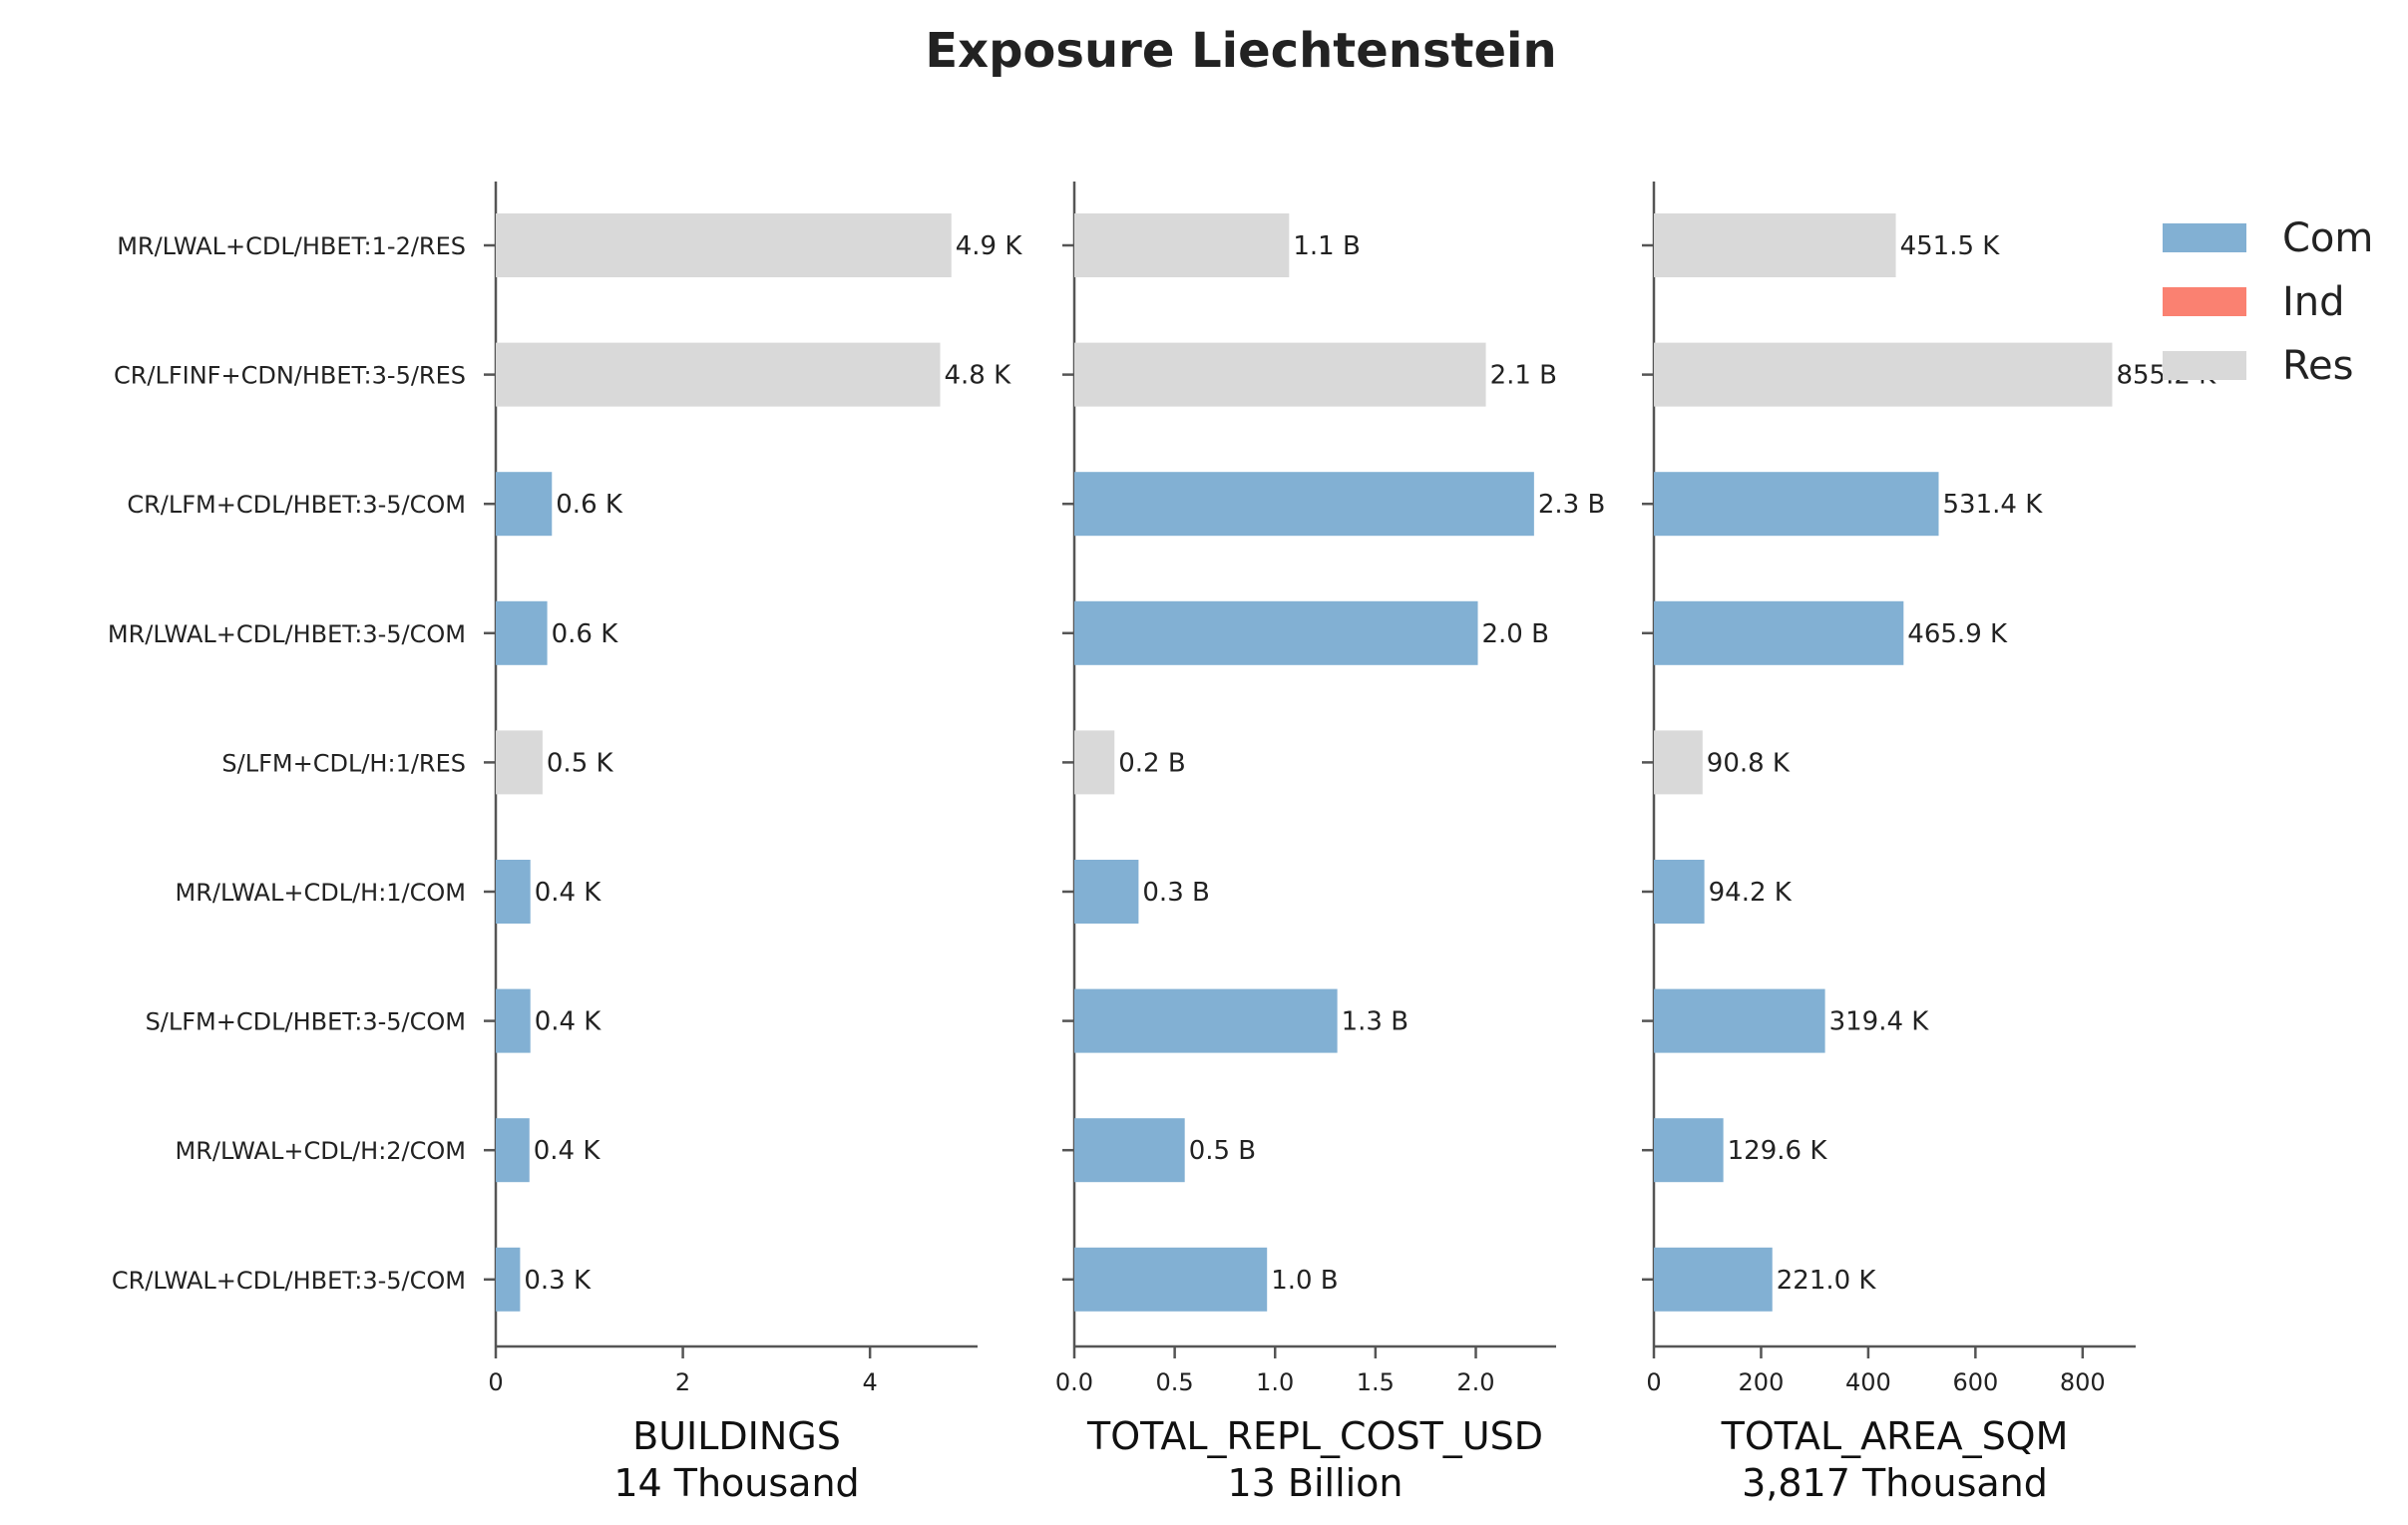 This screenshot has width=2408, height=1525. Describe the element at coordinates (1523, 376) in the screenshot. I see `data-label: 2.1 B` at that location.